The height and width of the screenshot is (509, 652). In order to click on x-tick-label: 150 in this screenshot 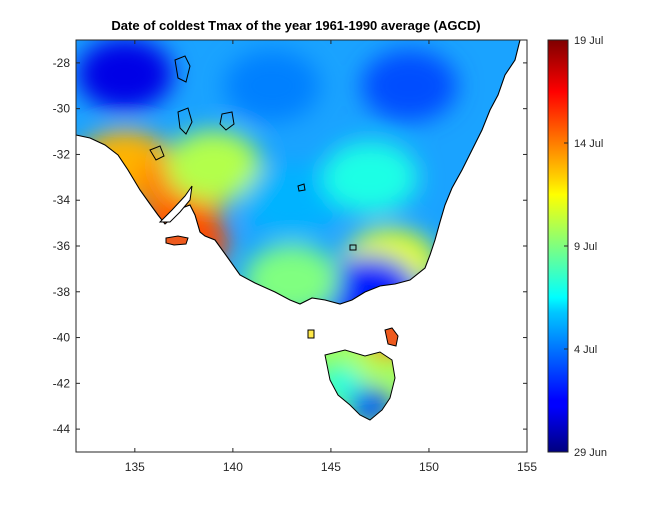, I will do `click(429, 467)`.